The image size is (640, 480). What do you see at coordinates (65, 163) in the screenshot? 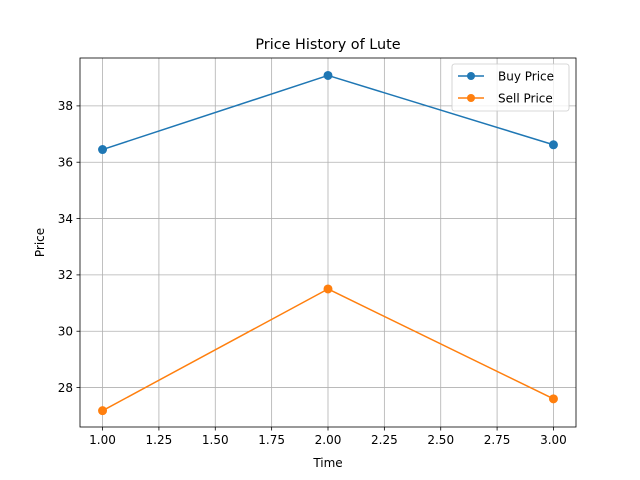
I see `y-tick-label: 36` at bounding box center [65, 163].